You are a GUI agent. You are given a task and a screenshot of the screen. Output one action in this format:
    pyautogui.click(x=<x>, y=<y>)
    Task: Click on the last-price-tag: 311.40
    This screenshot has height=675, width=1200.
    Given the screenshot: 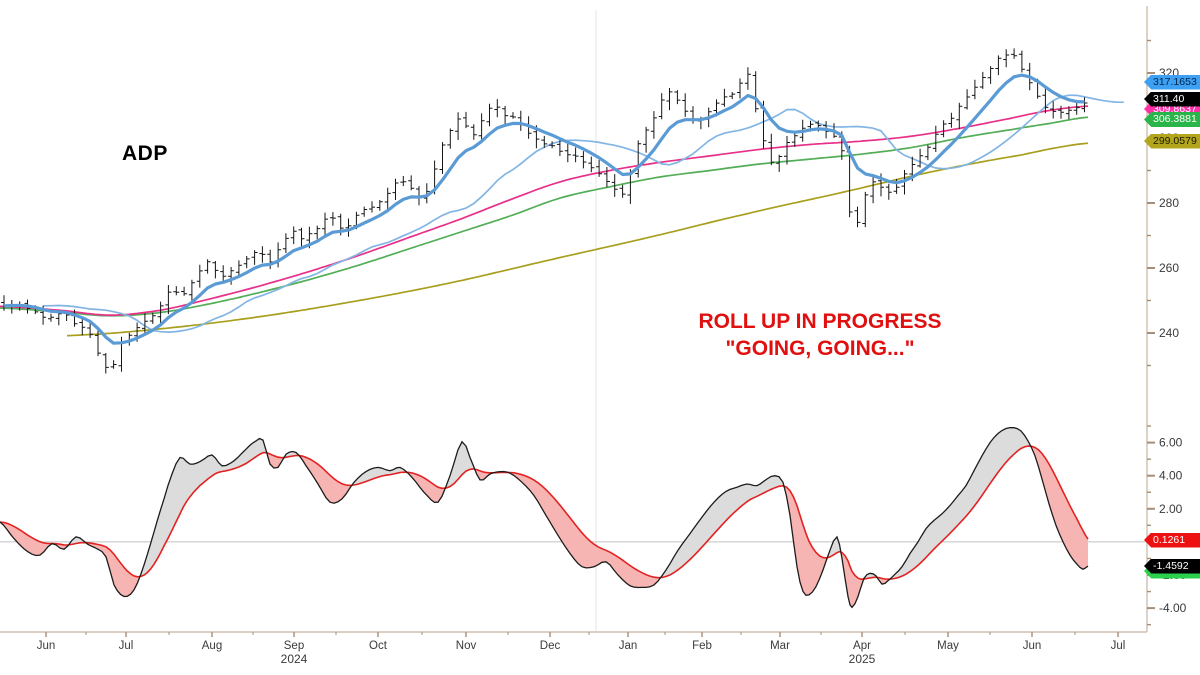 What is the action you would take?
    pyautogui.click(x=1172, y=99)
    